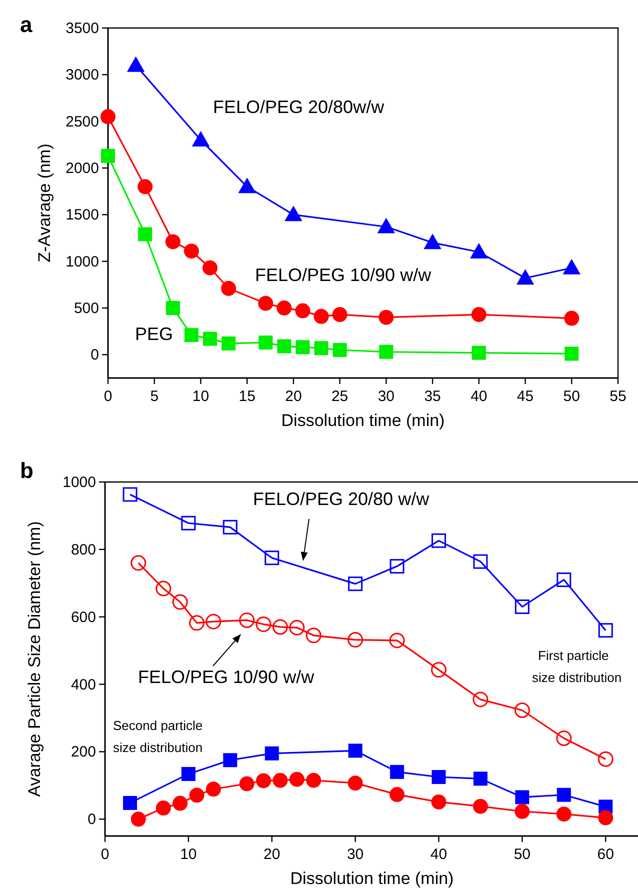 Image resolution: width=638 pixels, height=896 pixels. Describe the element at coordinates (605, 854) in the screenshot. I see `x-tick-label: 60` at that location.